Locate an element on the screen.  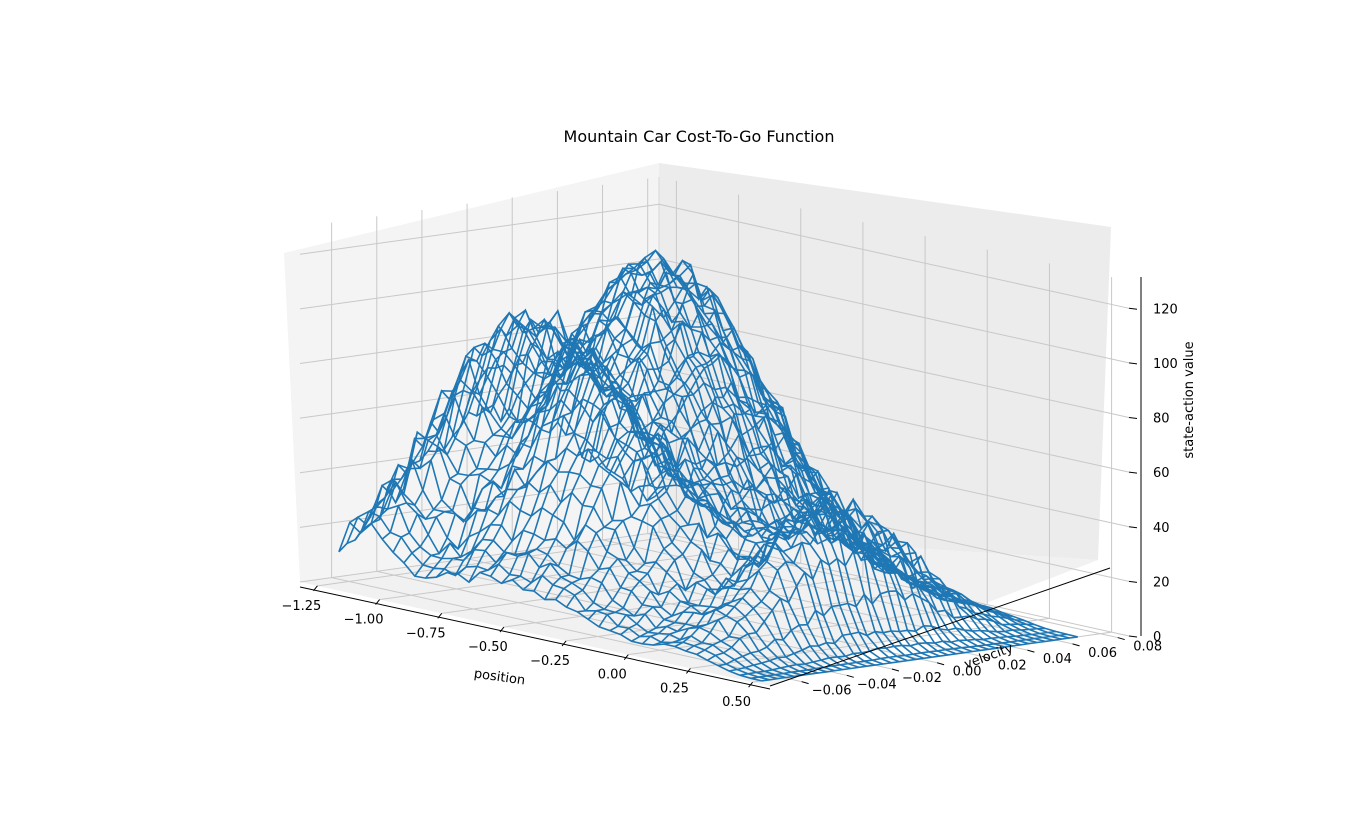
x-tick-label: −0.75 is located at coordinates (426, 633).